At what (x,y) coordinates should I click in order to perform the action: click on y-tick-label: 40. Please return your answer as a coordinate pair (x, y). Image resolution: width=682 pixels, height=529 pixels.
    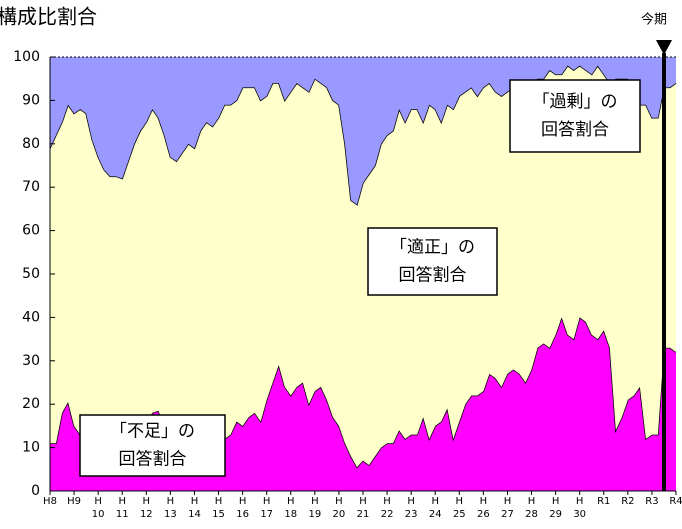
    Looking at the image, I should click on (31, 317).